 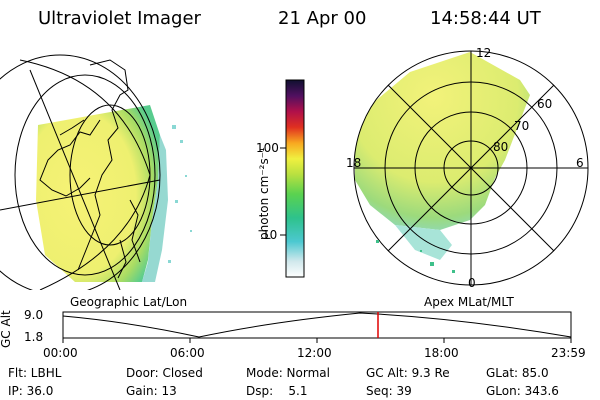 What do you see at coordinates (151, 391) in the screenshot?
I see `info-gain: Gain: 13` at bounding box center [151, 391].